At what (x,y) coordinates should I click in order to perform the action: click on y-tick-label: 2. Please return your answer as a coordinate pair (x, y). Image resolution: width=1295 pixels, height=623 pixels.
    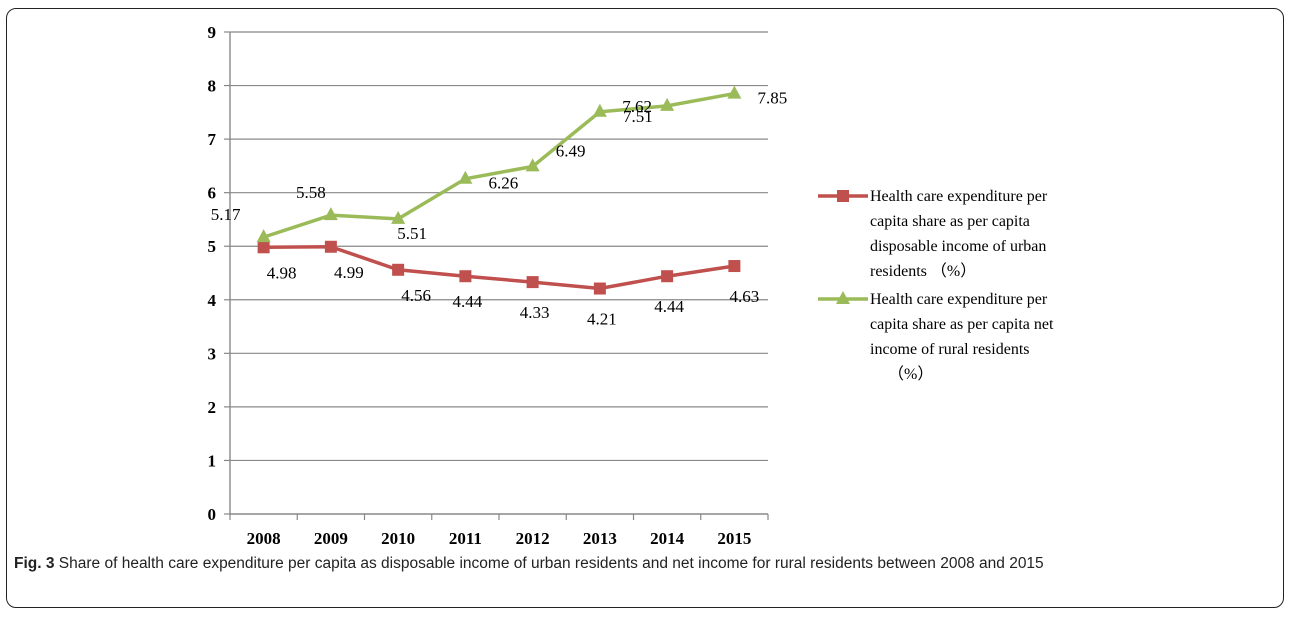
    Looking at the image, I should click on (212, 407).